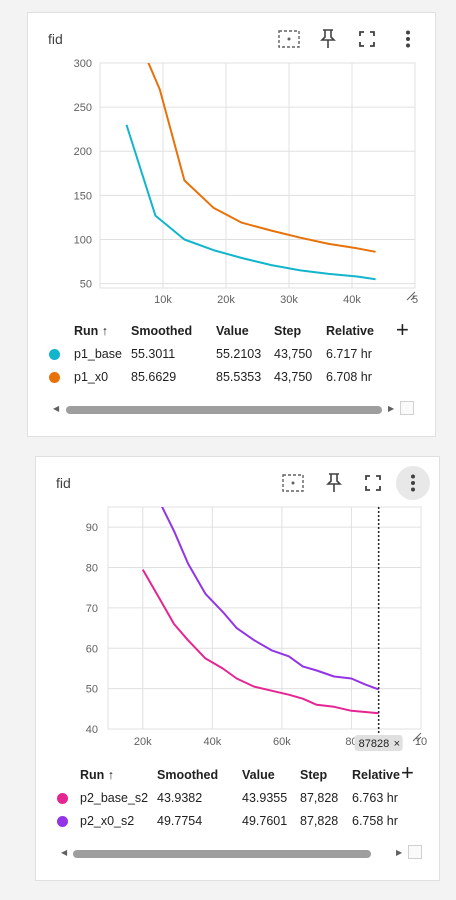  Describe the element at coordinates (91, 377) in the screenshot. I see `run-name: p1_x0` at that location.